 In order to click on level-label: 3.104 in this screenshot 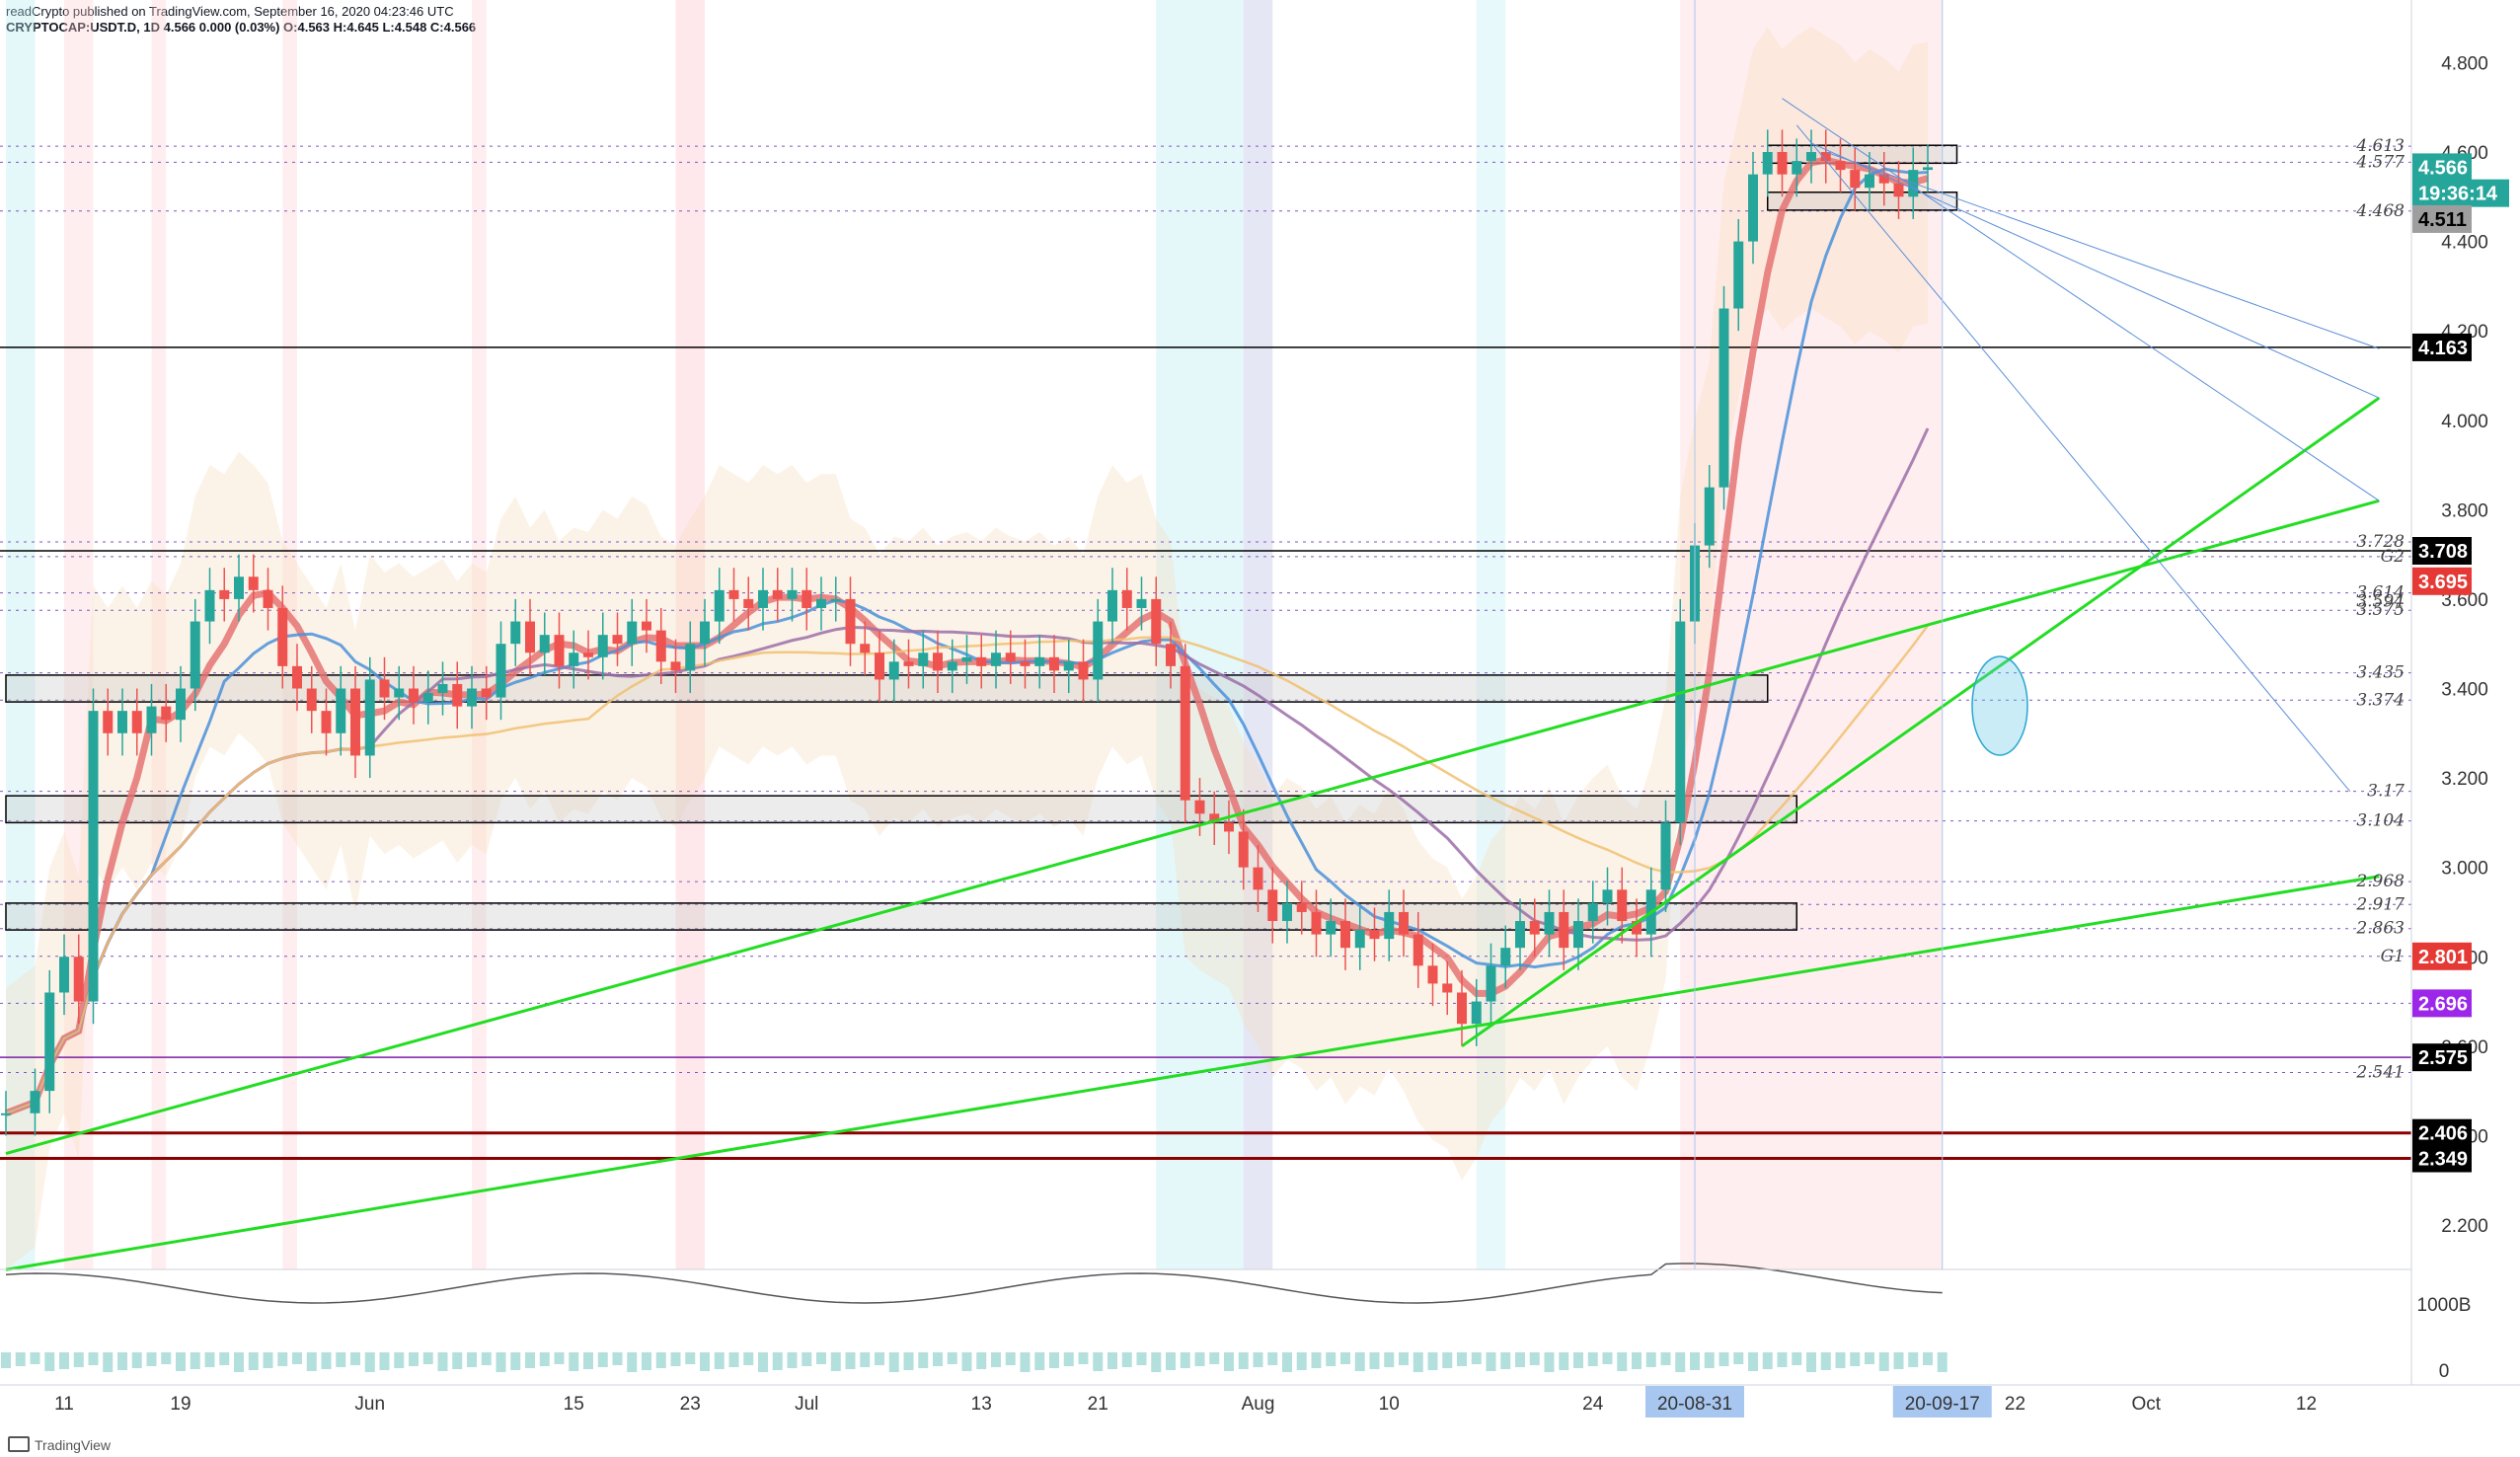, I will do `click(2380, 821)`.